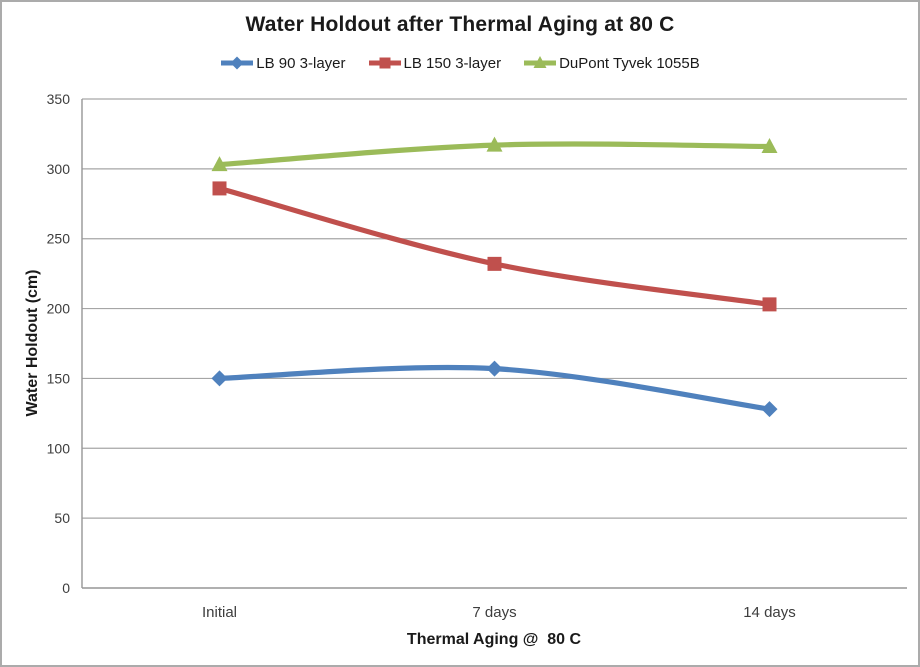 The image size is (920, 667). What do you see at coordinates (59, 99) in the screenshot?
I see `y-tick-label: 350` at bounding box center [59, 99].